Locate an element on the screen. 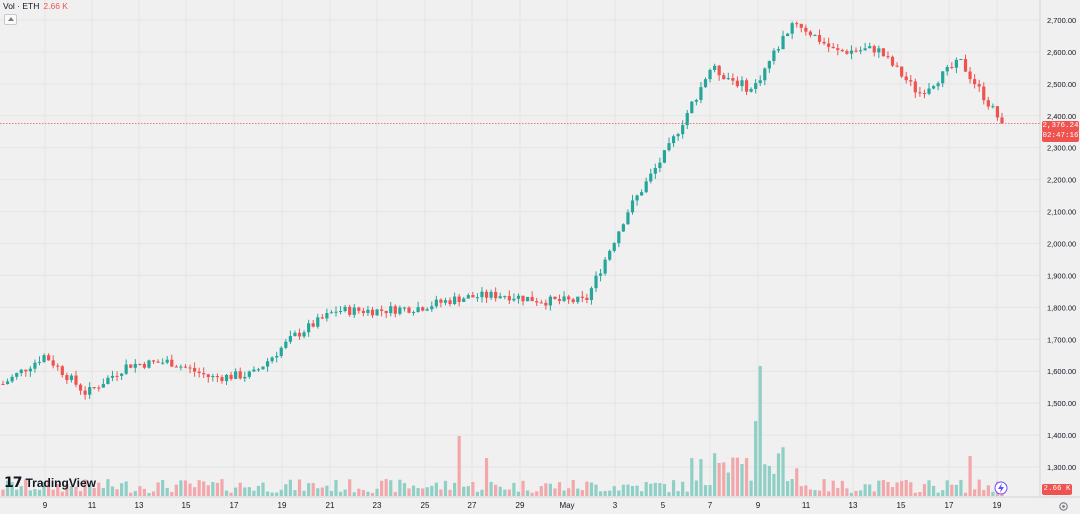 This screenshot has width=1080, height=514. time-tick-label: 3 is located at coordinates (615, 505).